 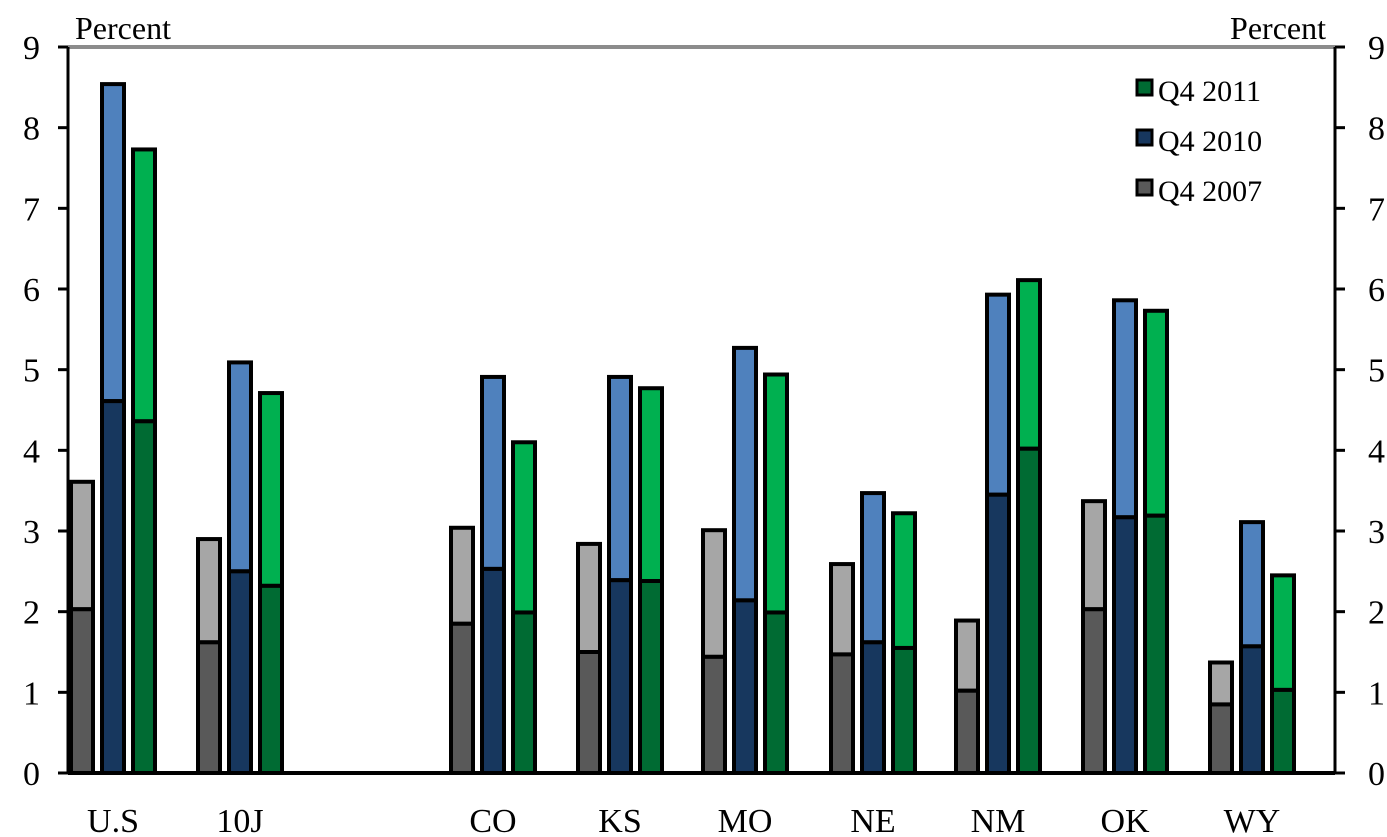 What do you see at coordinates (31, 371) in the screenshot?
I see `left-tick-label: 5` at bounding box center [31, 371].